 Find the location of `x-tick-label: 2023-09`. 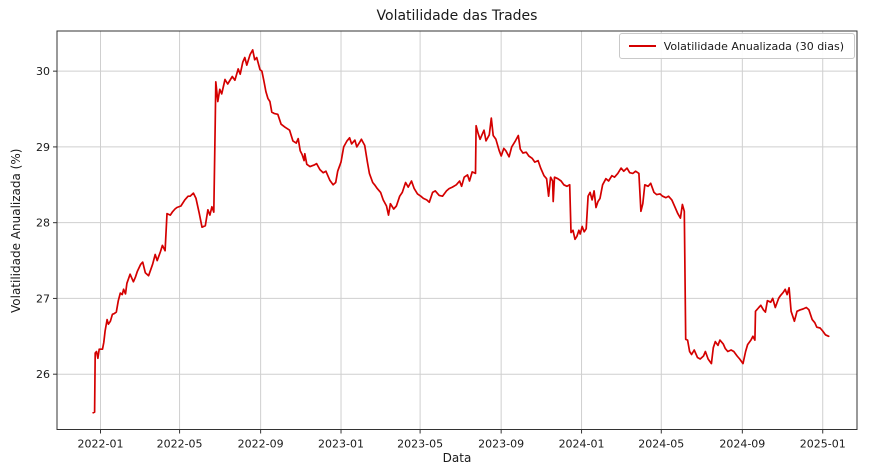

x-tick-label: 2023-09 is located at coordinates (501, 444).